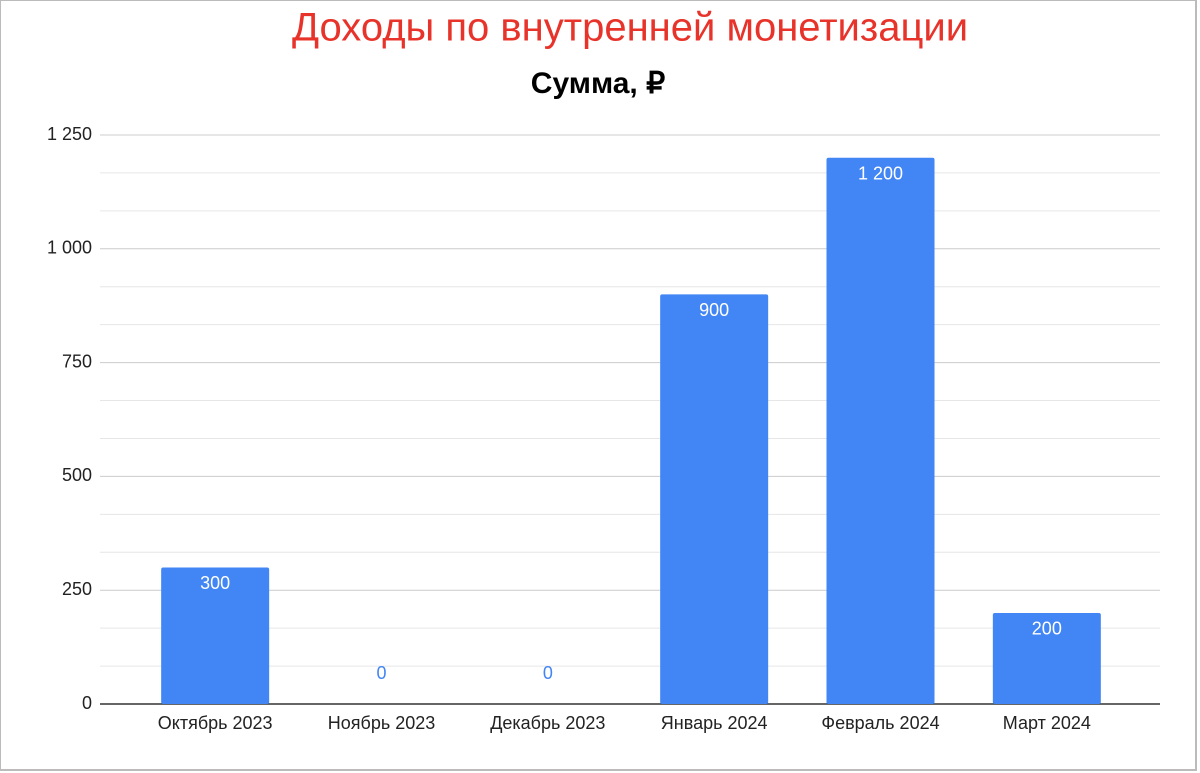 Image resolution: width=1200 pixels, height=773 pixels. I want to click on chart-title: Доходы по внутренней монетизации, so click(630, 28).